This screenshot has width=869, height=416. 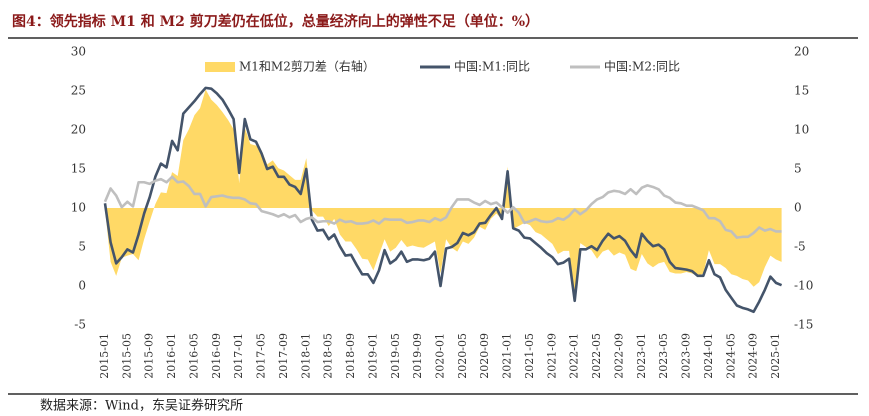 I want to click on x-tick-label: 2024-01, so click(x=708, y=356).